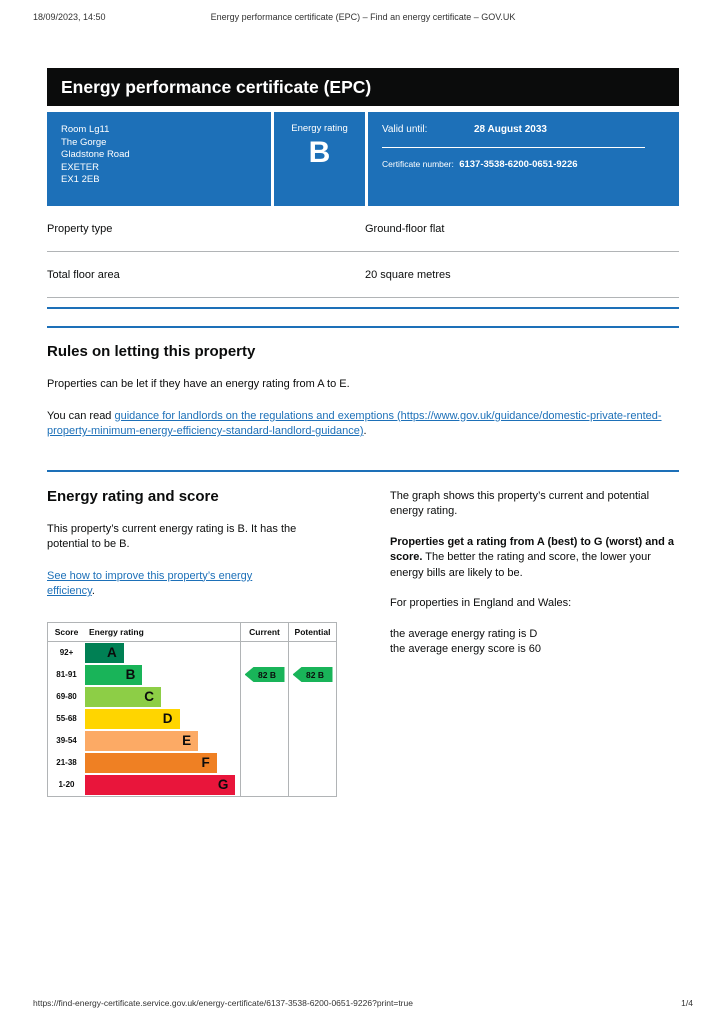 Image resolution: width=726 pixels, height=1024 pixels. Describe the element at coordinates (481, 603) in the screenshot. I see `averages-intro: For properties in England and Wales:` at that location.